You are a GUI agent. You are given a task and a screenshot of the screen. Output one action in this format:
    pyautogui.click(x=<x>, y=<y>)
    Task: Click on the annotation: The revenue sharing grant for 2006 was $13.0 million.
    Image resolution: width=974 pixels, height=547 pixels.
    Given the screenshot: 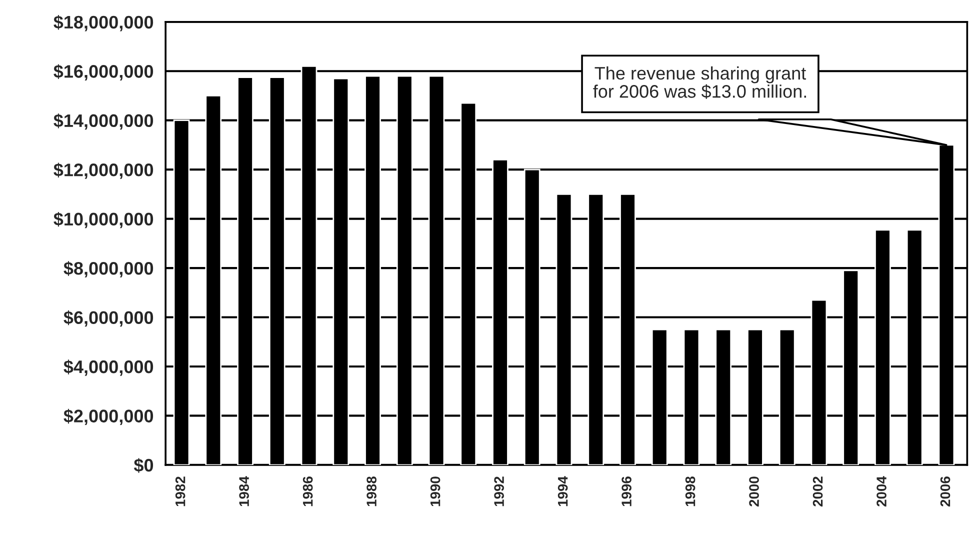 What is the action you would take?
    pyautogui.click(x=699, y=82)
    